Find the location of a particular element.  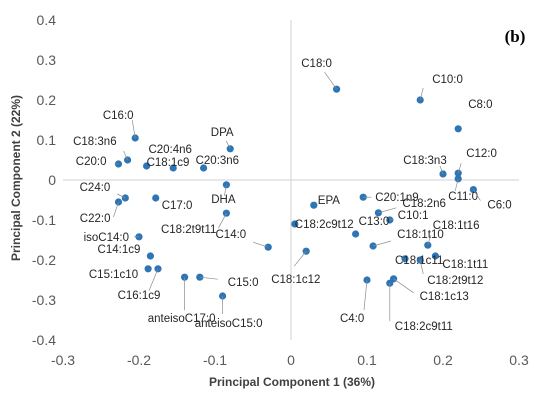

y-axis-title: Principal Component 2 (22%) is located at coordinates (16, 178).